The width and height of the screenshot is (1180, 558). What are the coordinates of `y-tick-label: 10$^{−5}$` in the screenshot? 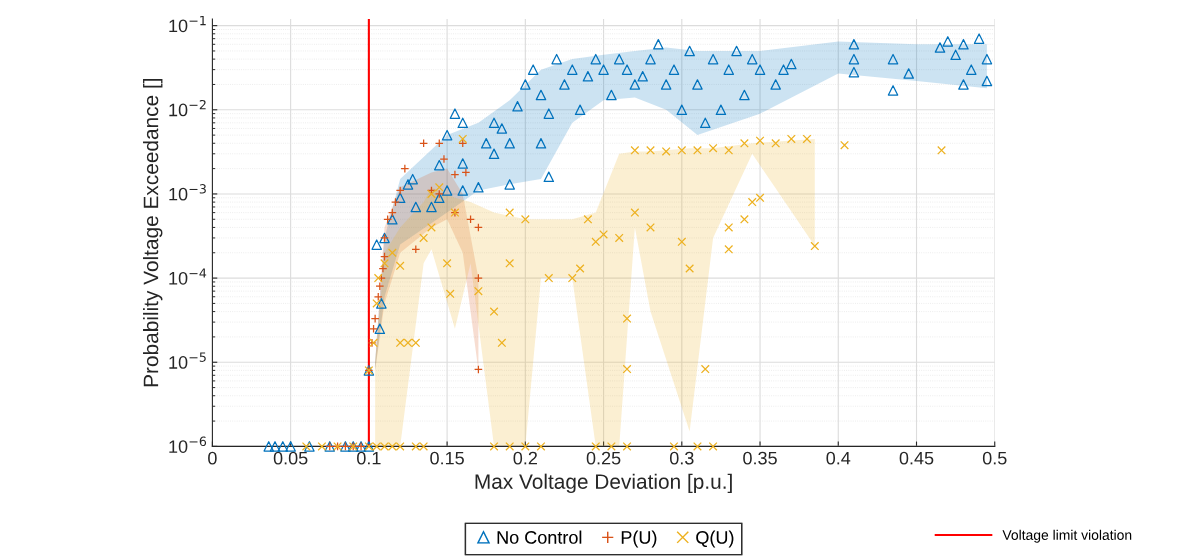 It's located at (187, 360).